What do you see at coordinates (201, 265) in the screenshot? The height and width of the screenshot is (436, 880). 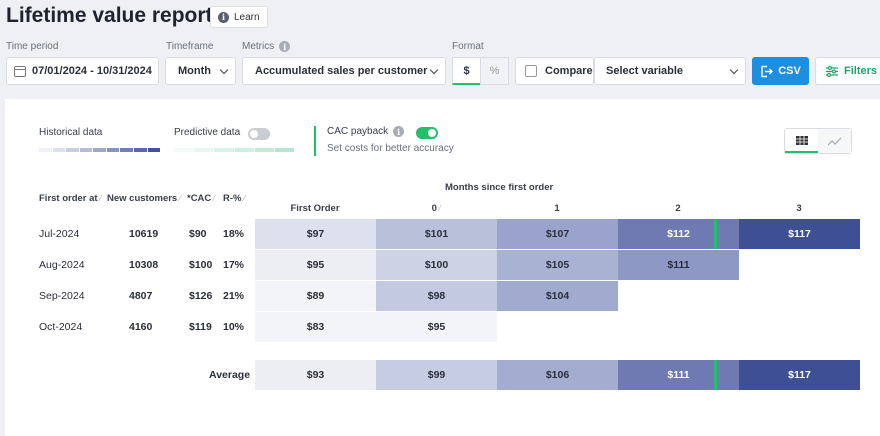 I see `row-cac: $100` at bounding box center [201, 265].